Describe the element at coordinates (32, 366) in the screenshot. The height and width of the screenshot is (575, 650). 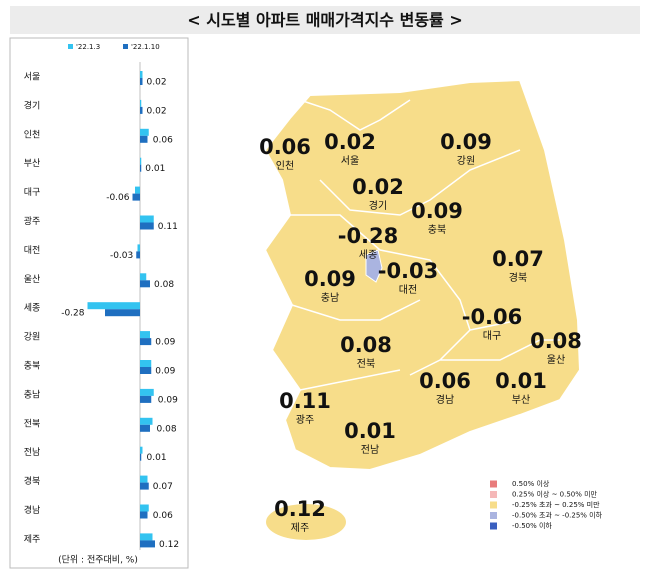
I see `category-label: 충북` at that location.